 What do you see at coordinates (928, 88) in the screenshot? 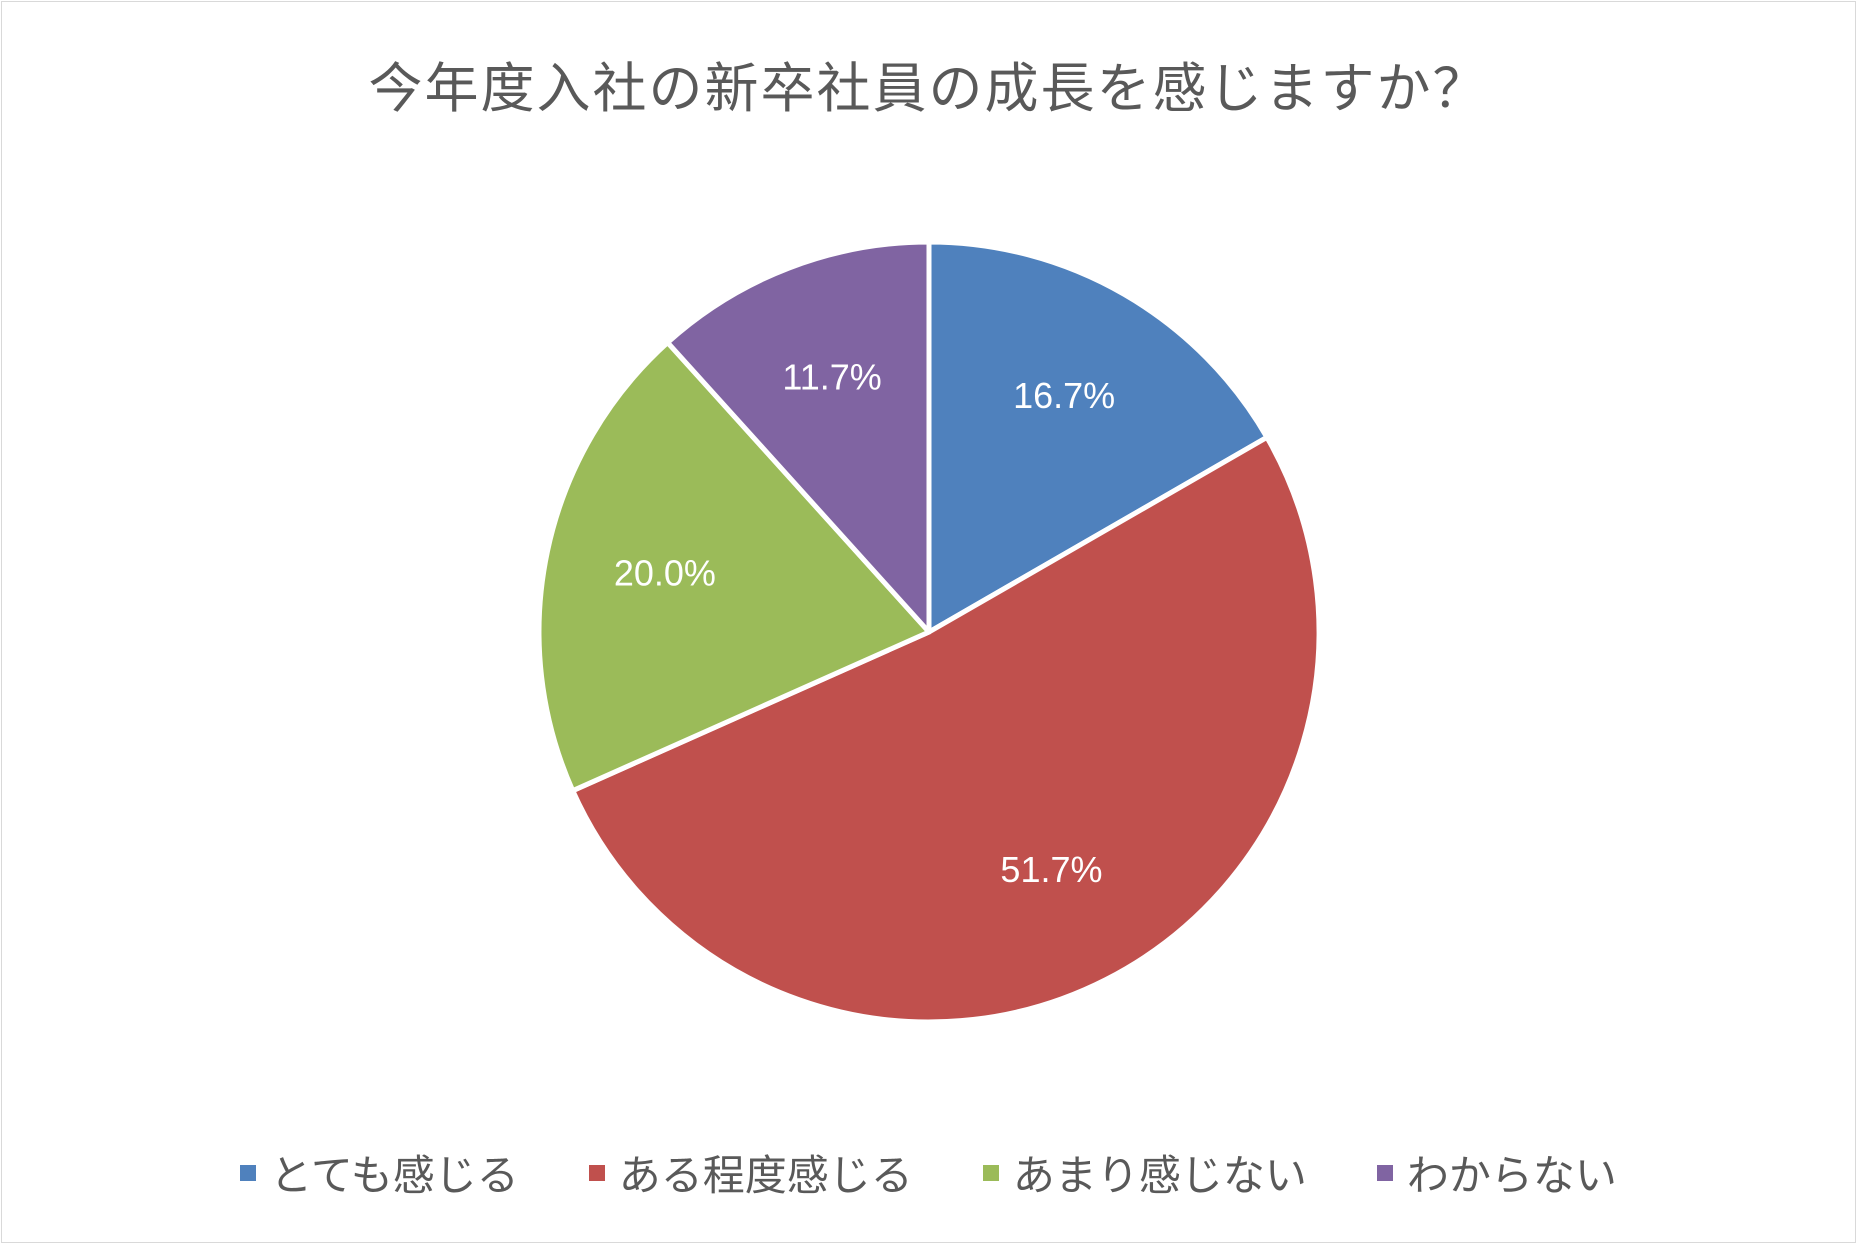
I see `chart-title: 今年度入社の新卒社員の成長を感じますか？` at bounding box center [928, 88].